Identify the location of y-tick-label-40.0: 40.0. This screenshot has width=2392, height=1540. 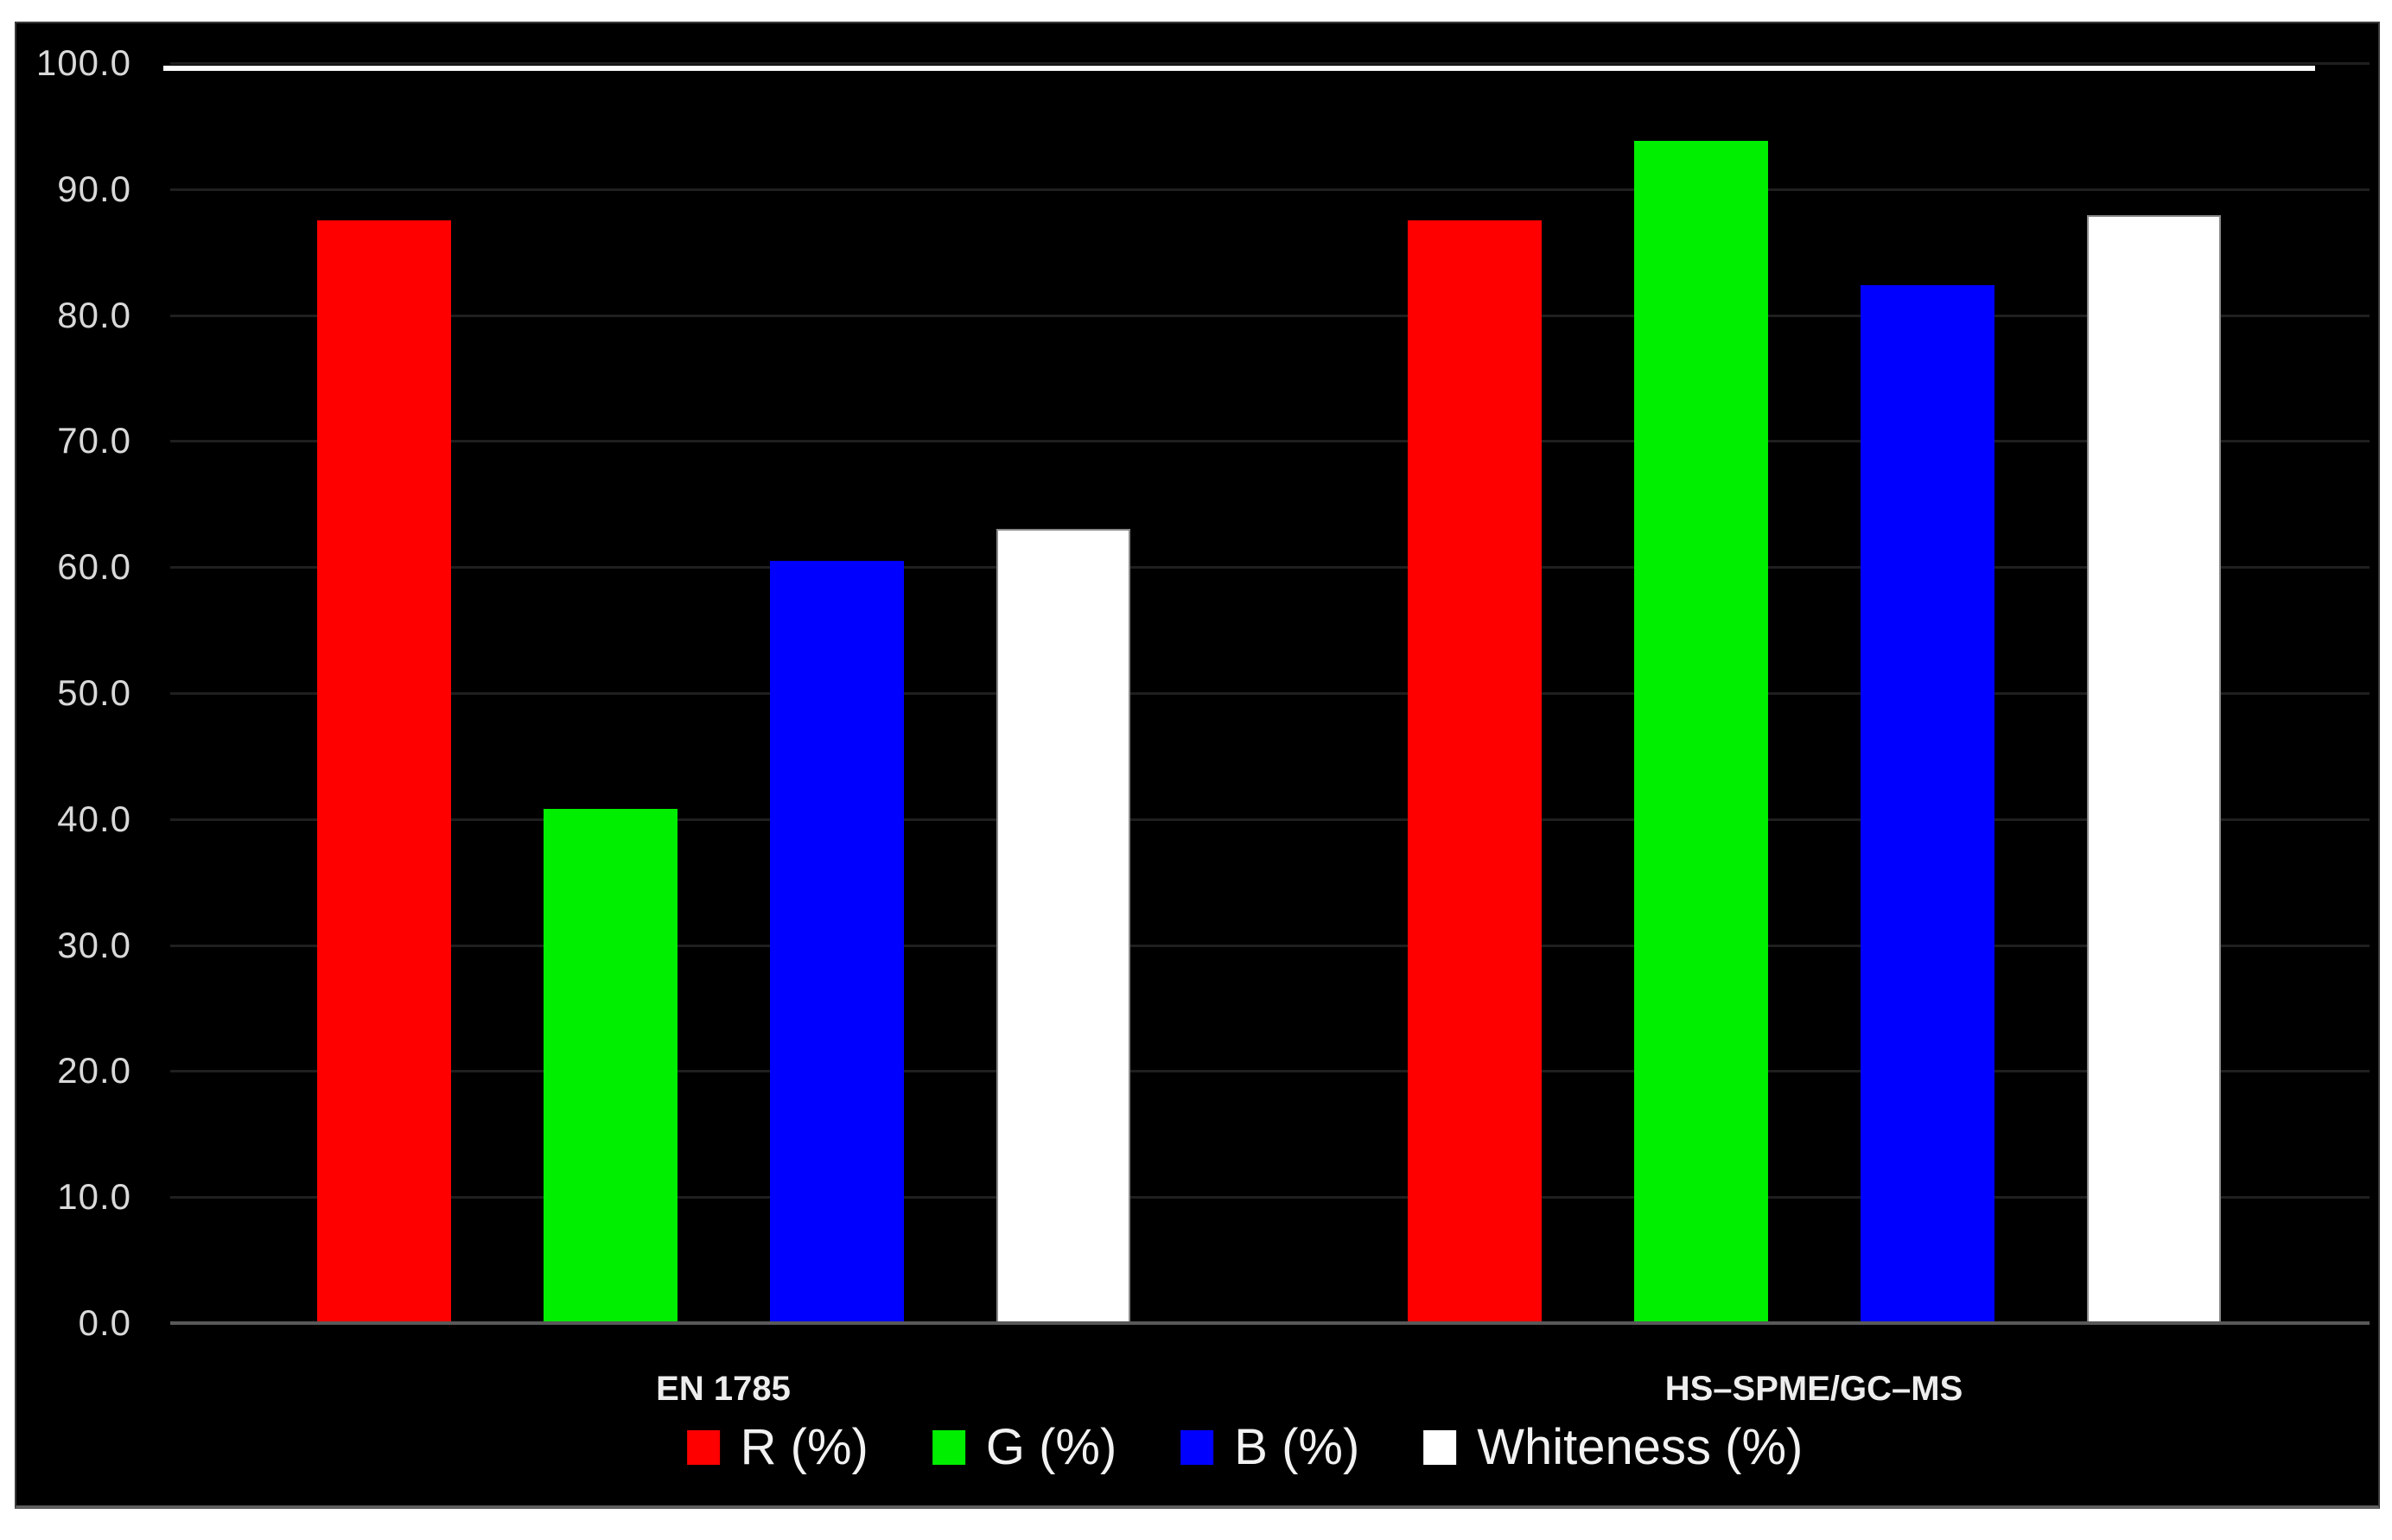
(94, 818).